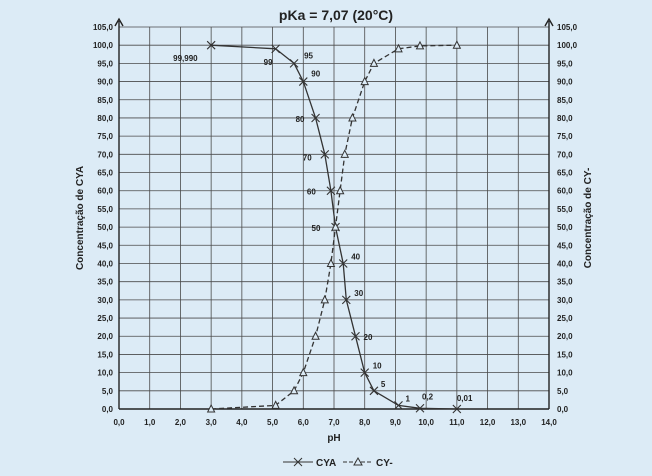 The image size is (652, 476). Describe the element at coordinates (563, 391) in the screenshot. I see `y-tick-label-right: 5,0` at that location.